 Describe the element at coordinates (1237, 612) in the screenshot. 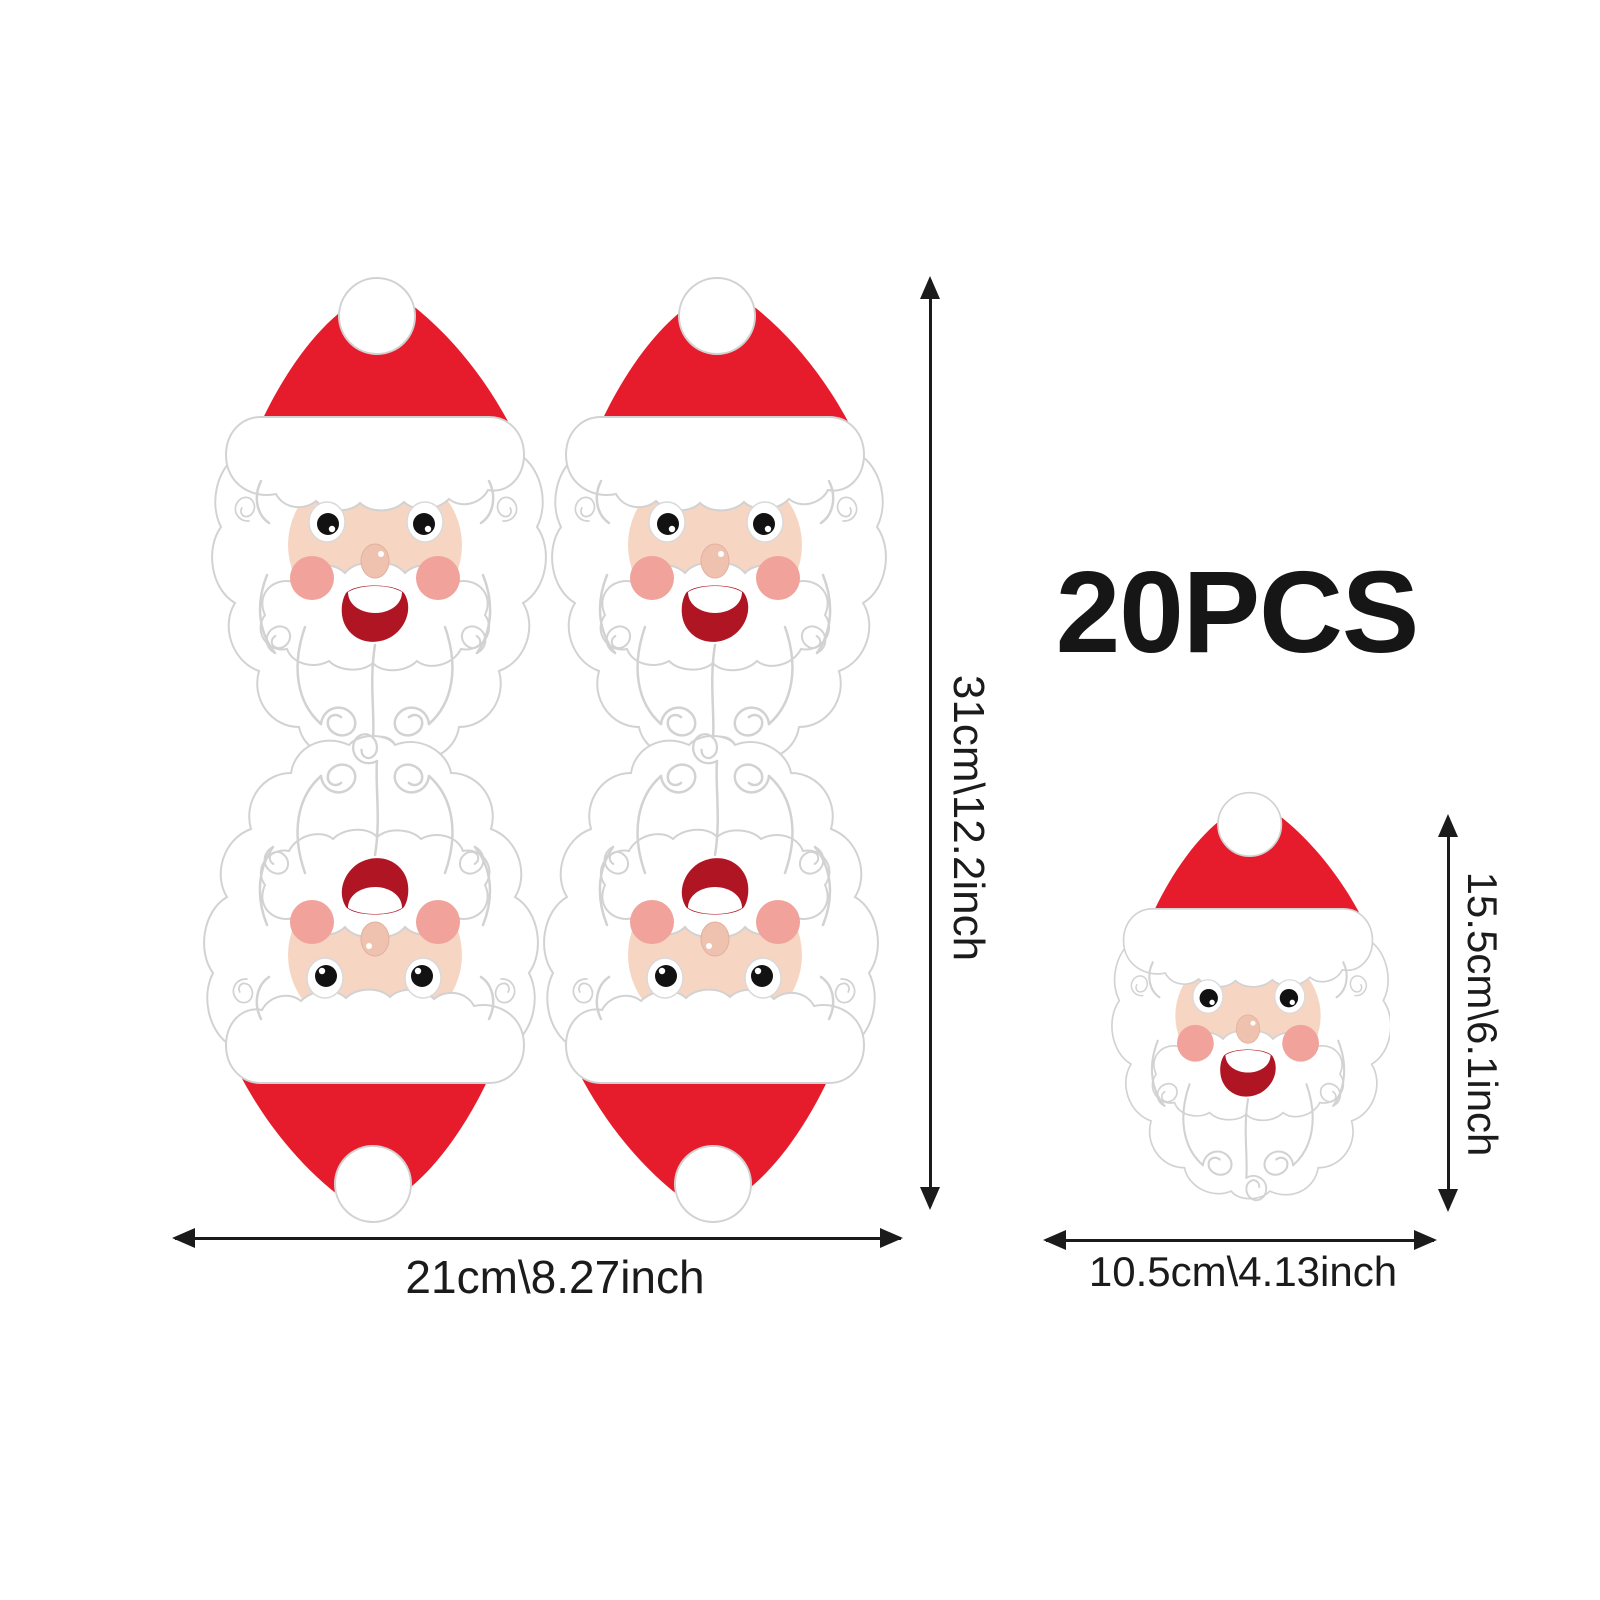

I see `pieces-count-label: 20PCS` at that location.